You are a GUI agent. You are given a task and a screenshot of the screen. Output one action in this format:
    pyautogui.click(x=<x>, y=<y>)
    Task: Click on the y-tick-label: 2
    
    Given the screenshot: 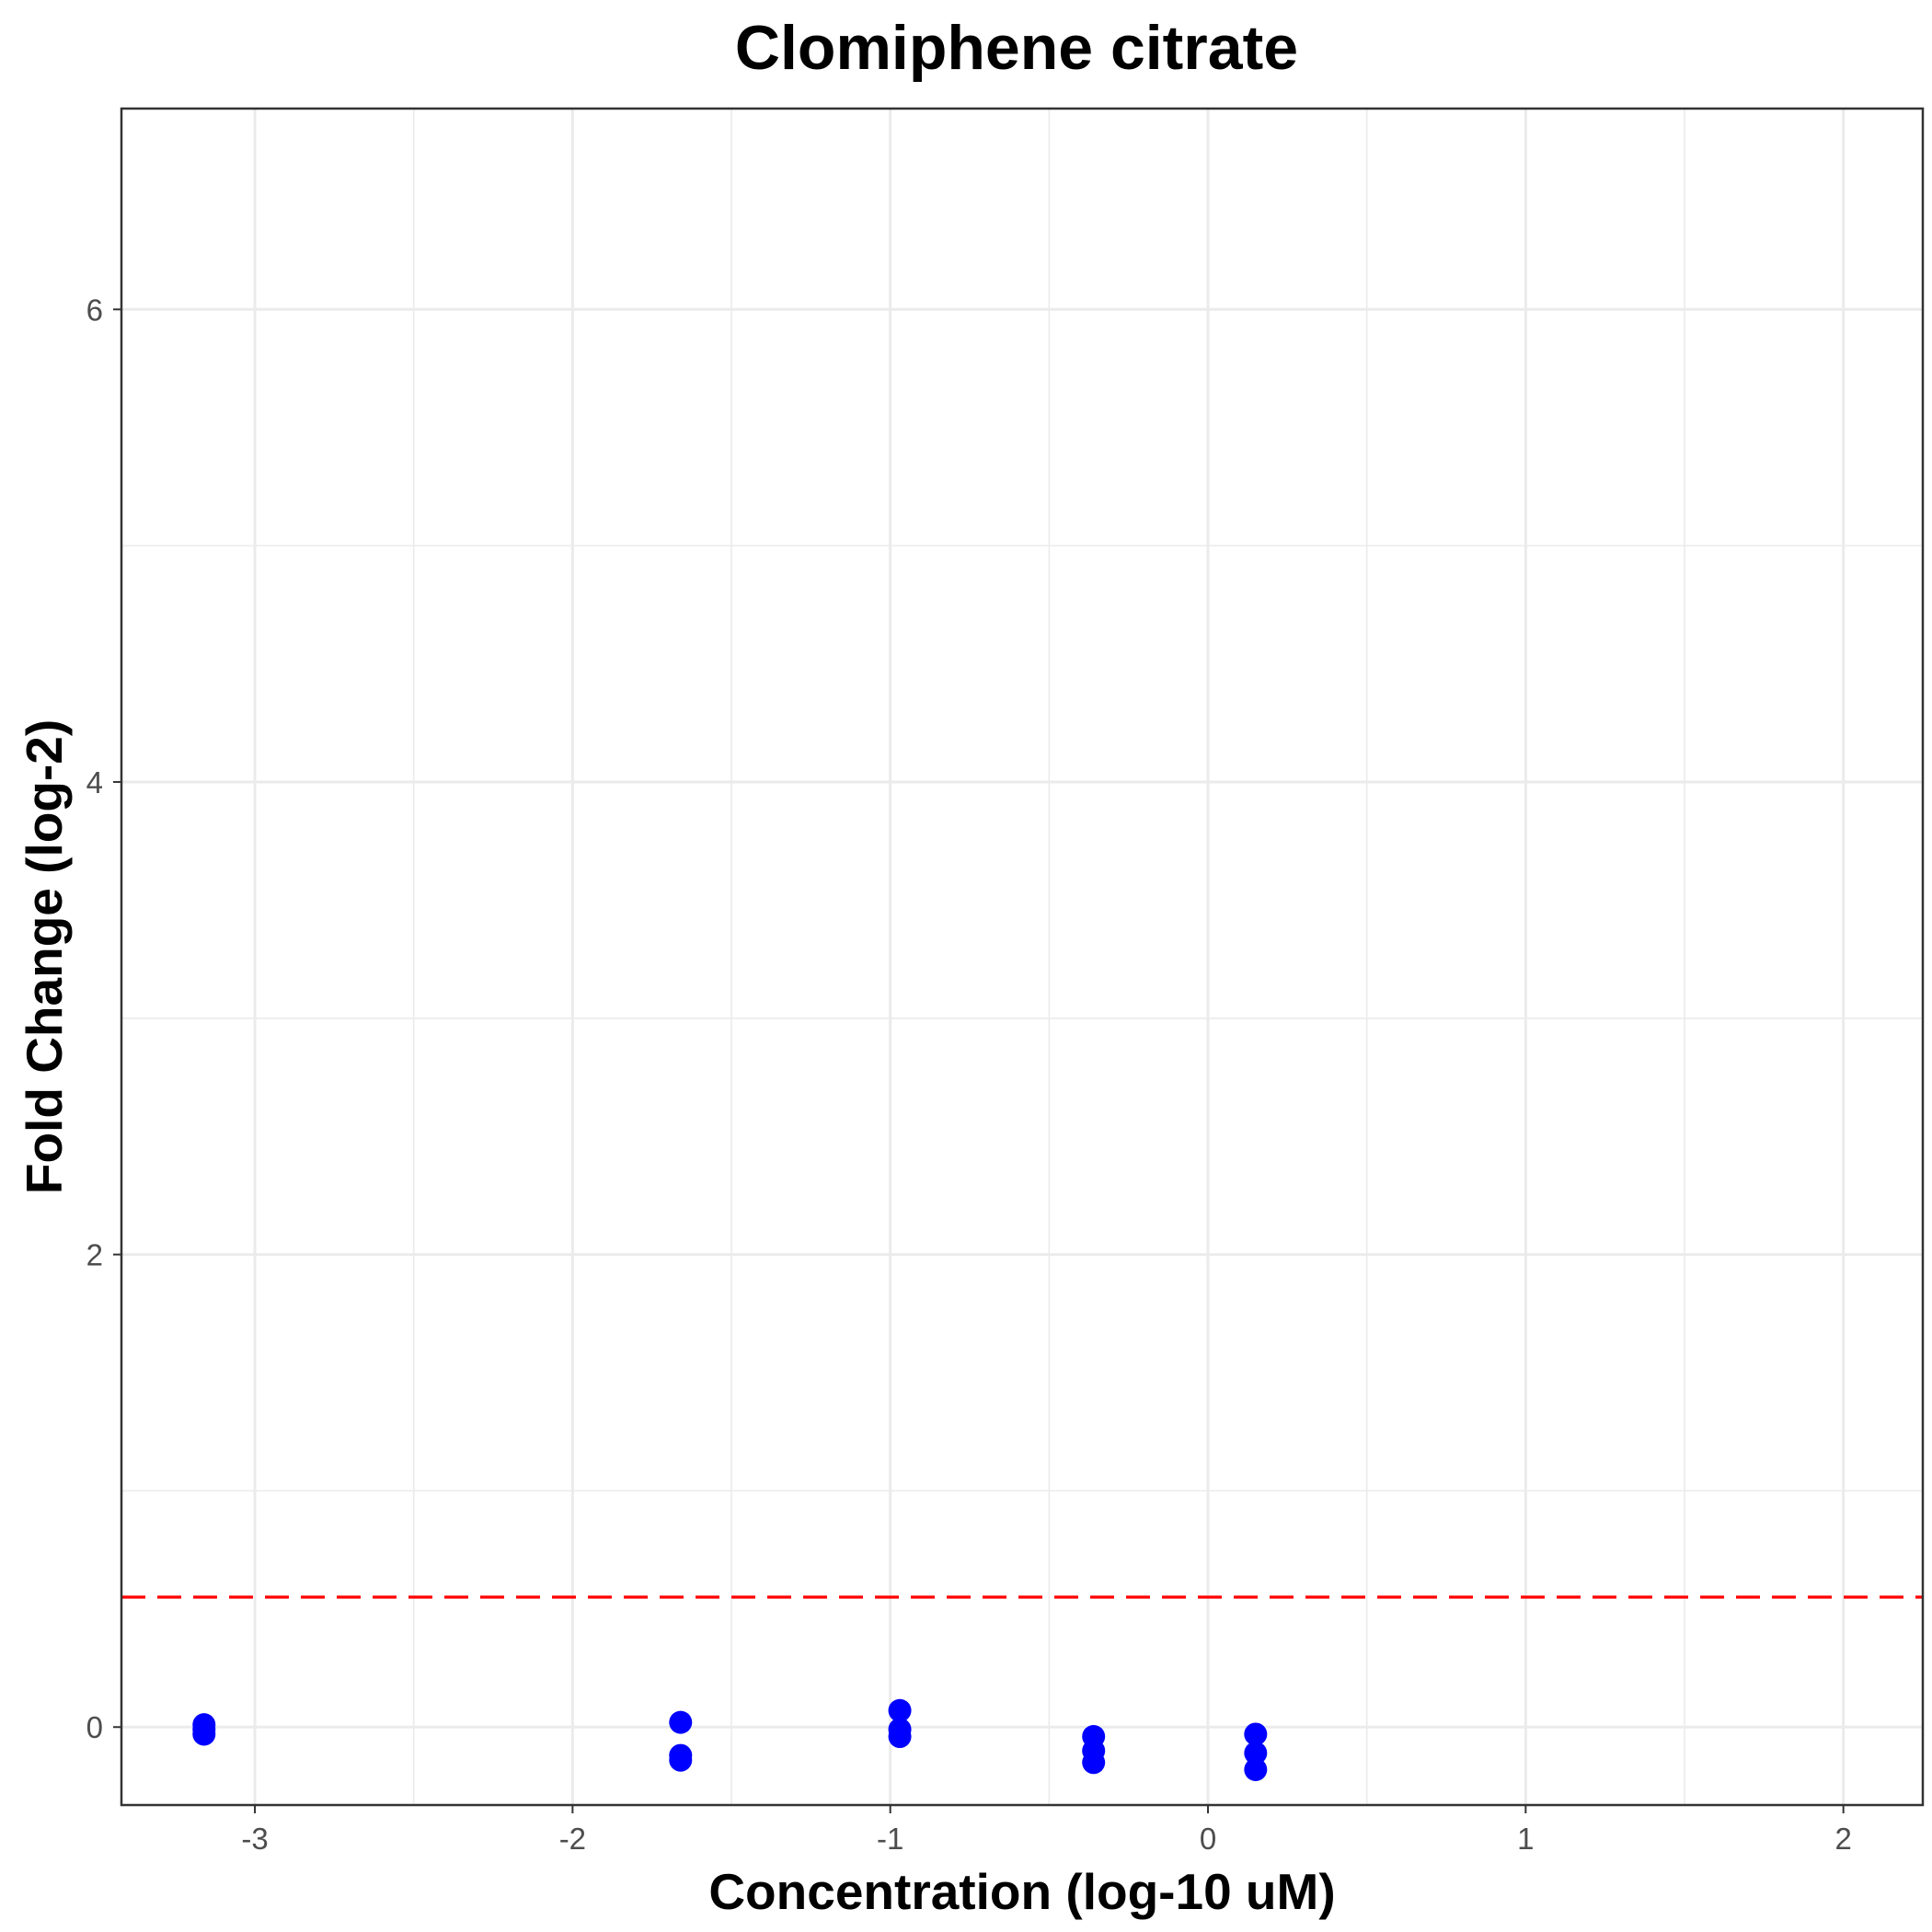 What is the action you would take?
    pyautogui.click(x=94, y=1255)
    